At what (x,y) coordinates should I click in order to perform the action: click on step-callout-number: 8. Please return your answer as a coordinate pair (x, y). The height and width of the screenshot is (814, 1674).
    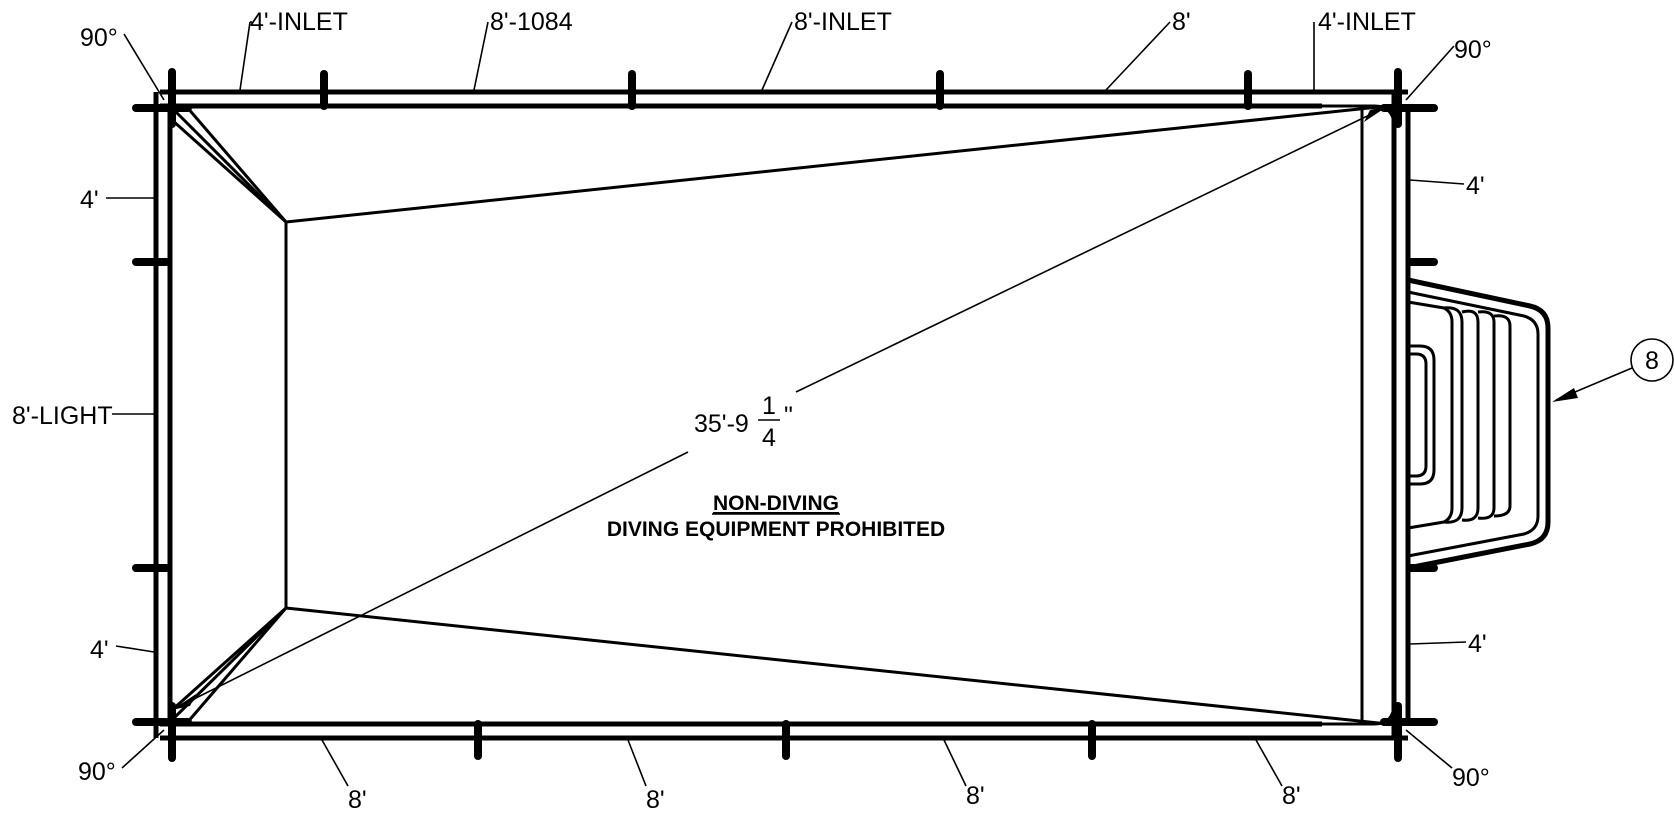
    Looking at the image, I should click on (1652, 361).